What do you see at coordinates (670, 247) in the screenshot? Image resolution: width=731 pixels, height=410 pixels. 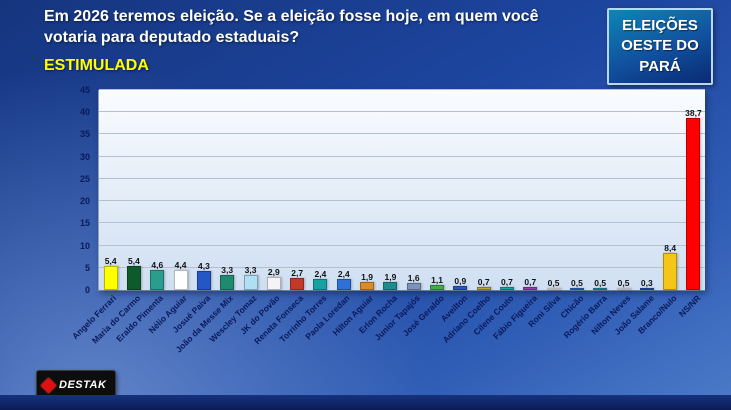 I see `bar-value-label: 8,4` at bounding box center [670, 247].